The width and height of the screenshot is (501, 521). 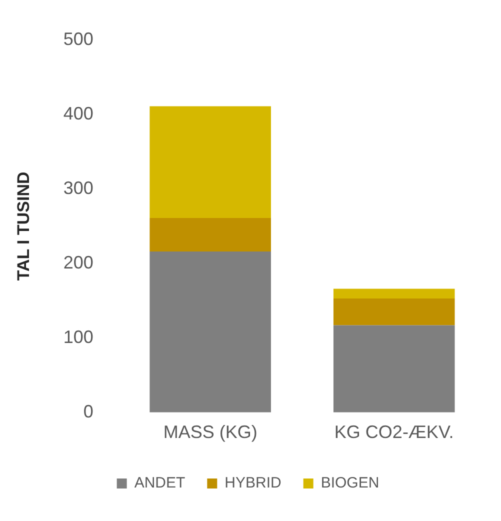 I want to click on legend-label: ANDET, so click(x=160, y=483).